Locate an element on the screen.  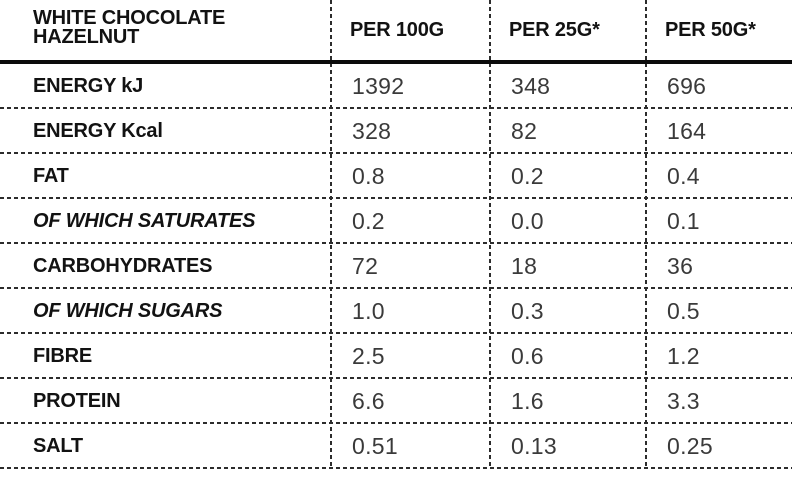
row-value: 0.51 is located at coordinates (375, 446).